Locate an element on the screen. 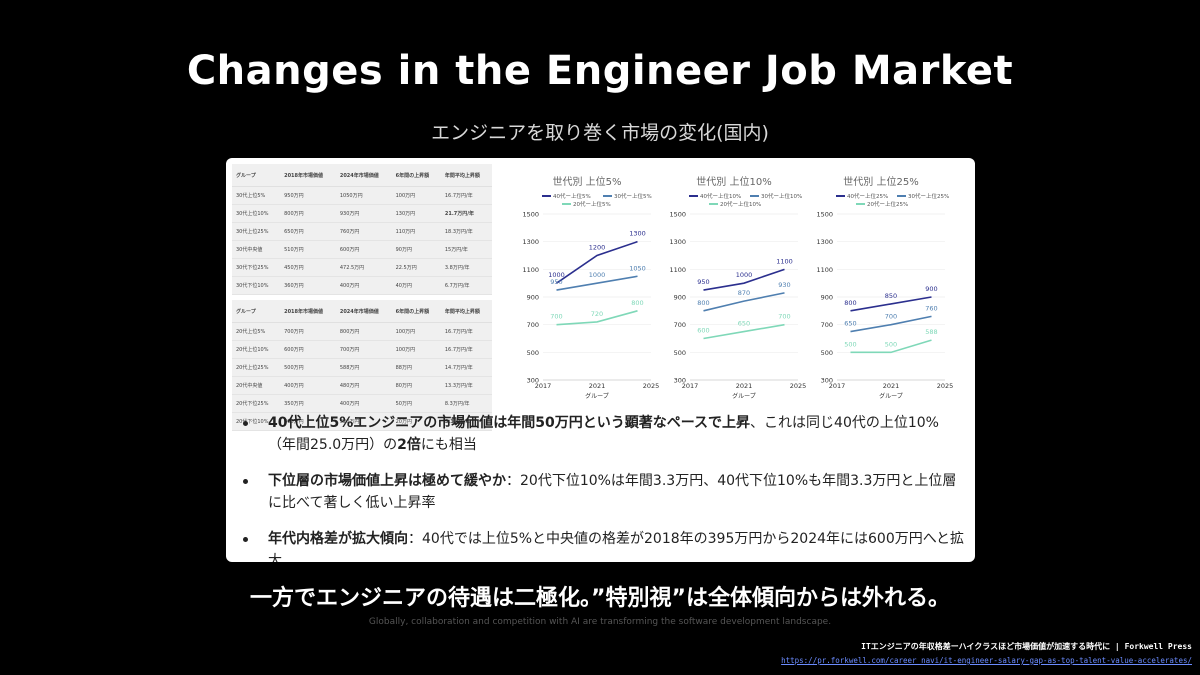 The height and width of the screenshot is (675, 1200). data-label: 900 is located at coordinates (931, 289).